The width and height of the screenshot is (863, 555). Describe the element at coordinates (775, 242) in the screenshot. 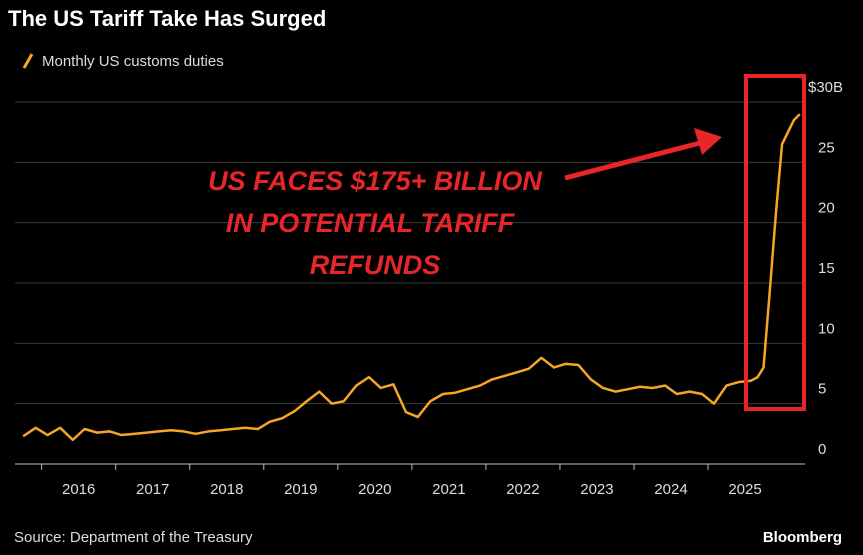

I see `highlight-box` at that location.